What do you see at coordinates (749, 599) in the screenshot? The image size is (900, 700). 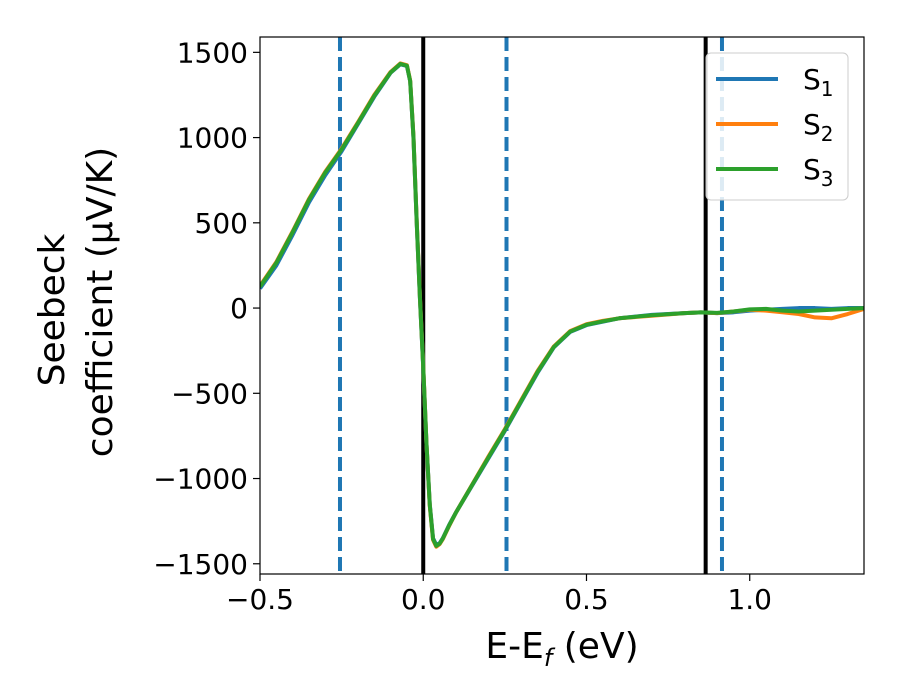 I see `x-tick-label-3: 1.0` at bounding box center [749, 599].